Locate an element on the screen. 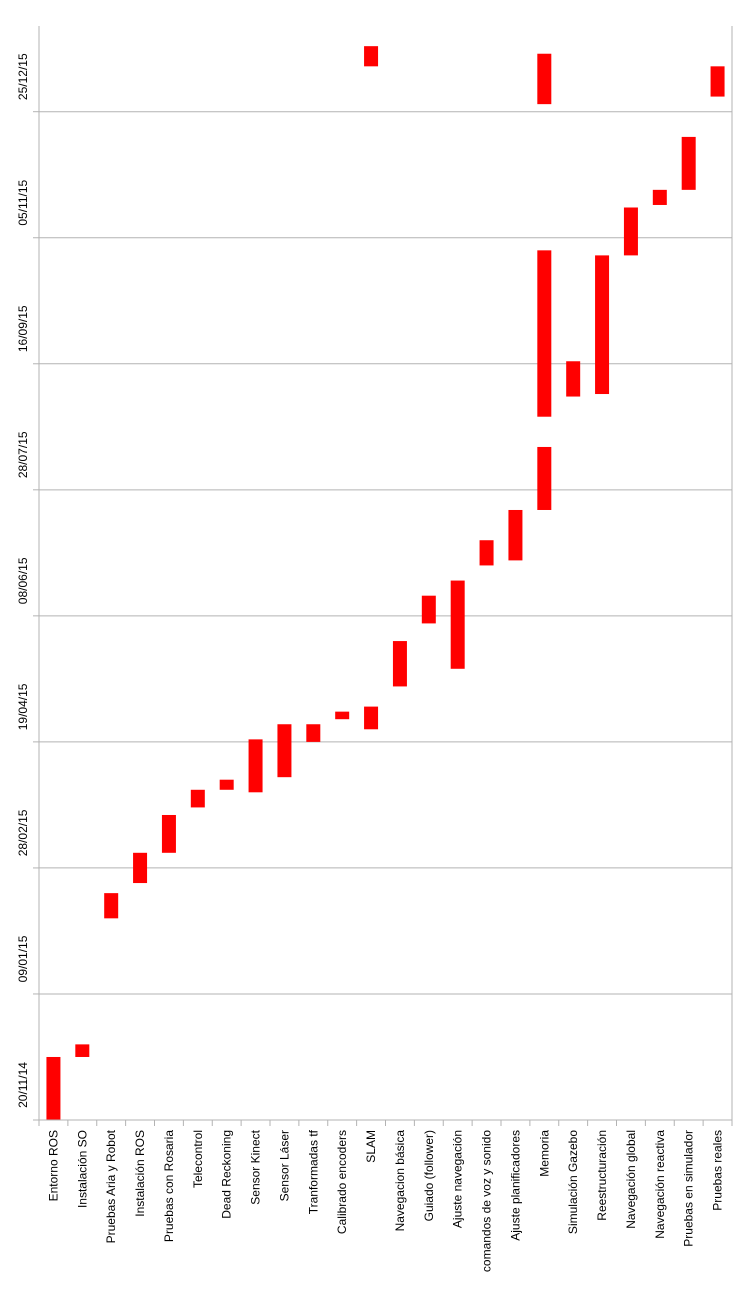  x-category-label: Memoria is located at coordinates (544, 1153).